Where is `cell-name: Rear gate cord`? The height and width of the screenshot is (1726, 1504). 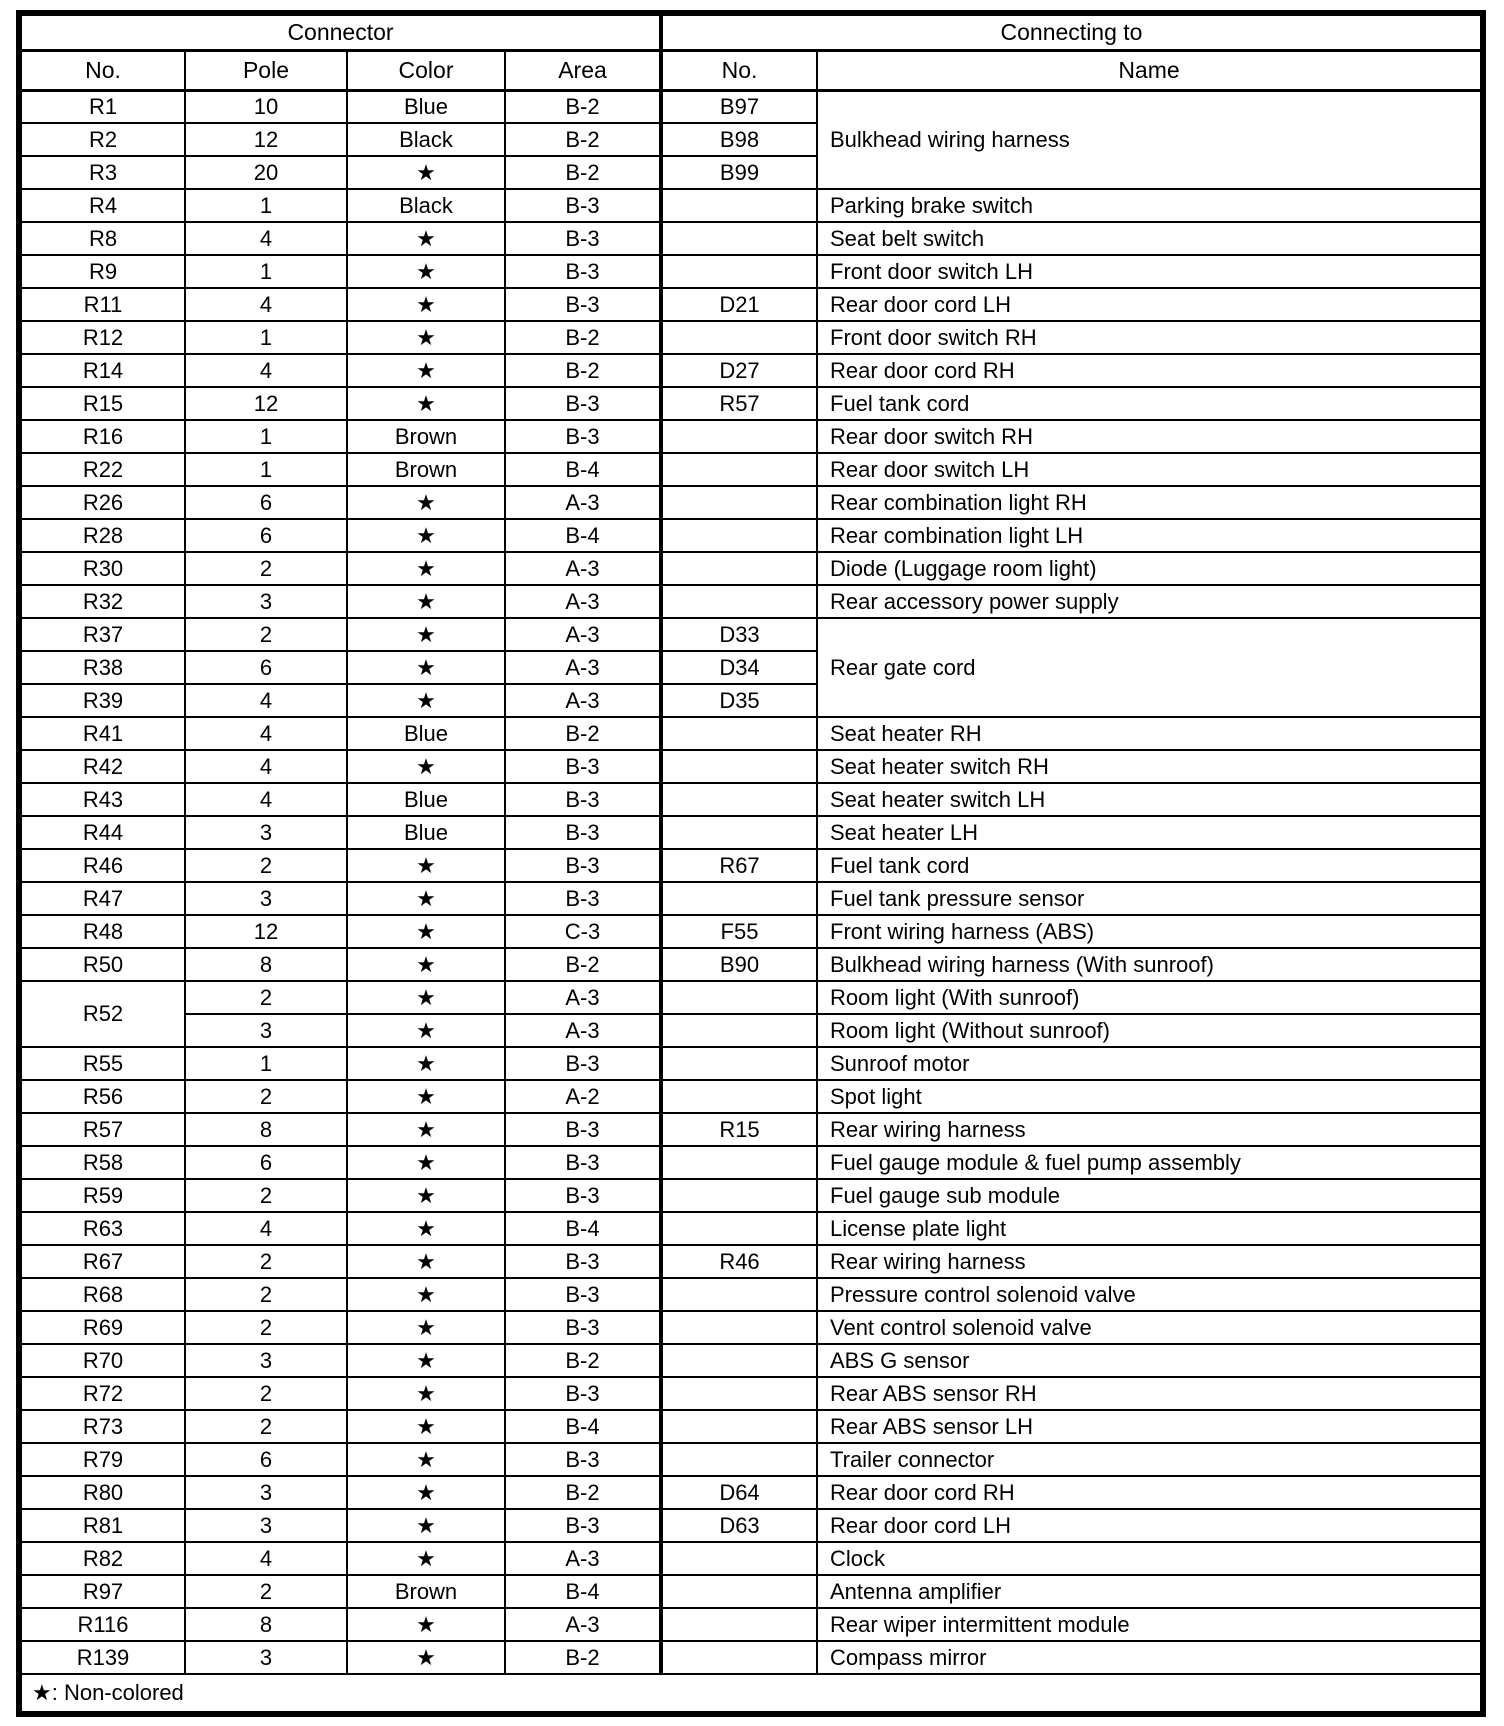 cell-name: Rear gate cord is located at coordinates (1150, 667).